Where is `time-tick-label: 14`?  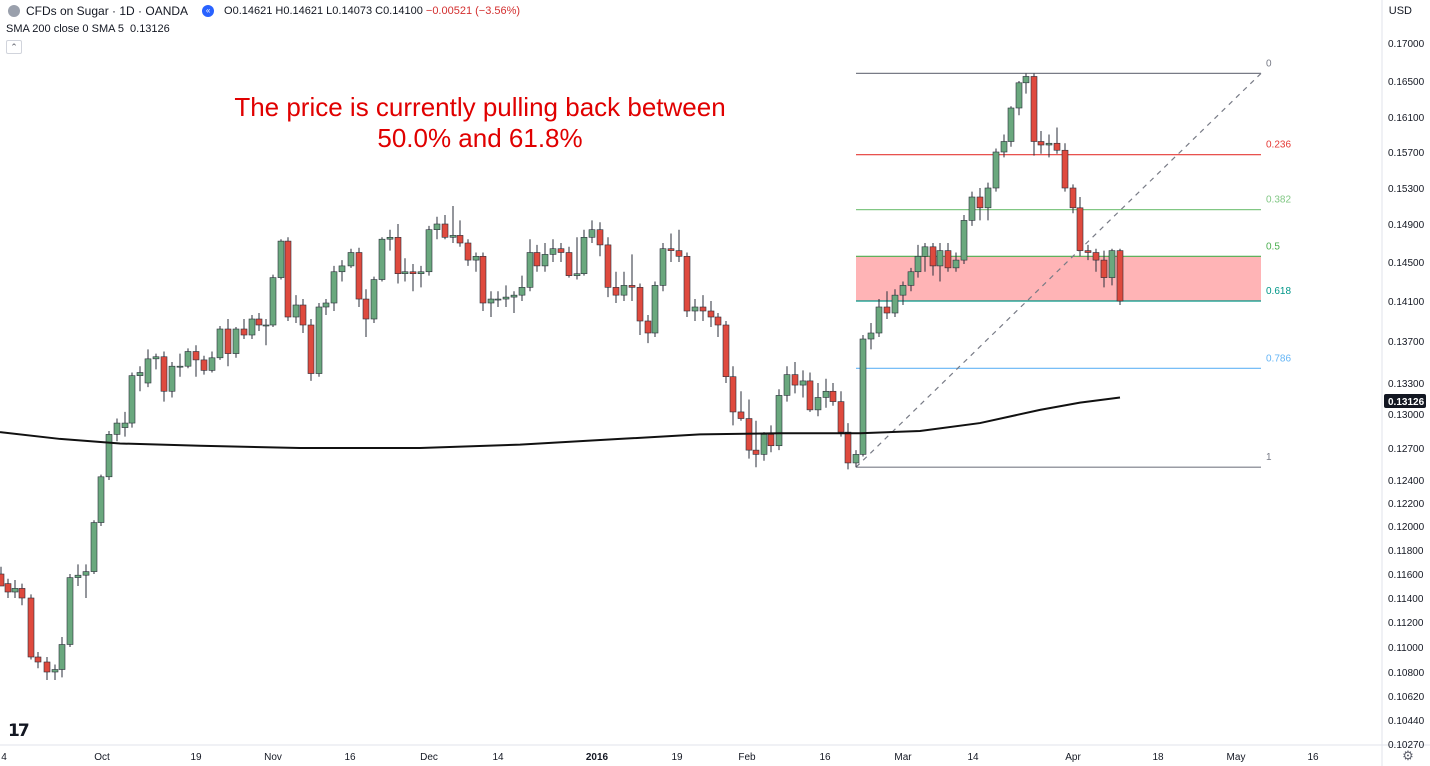 time-tick-label: 14 is located at coordinates (498, 757).